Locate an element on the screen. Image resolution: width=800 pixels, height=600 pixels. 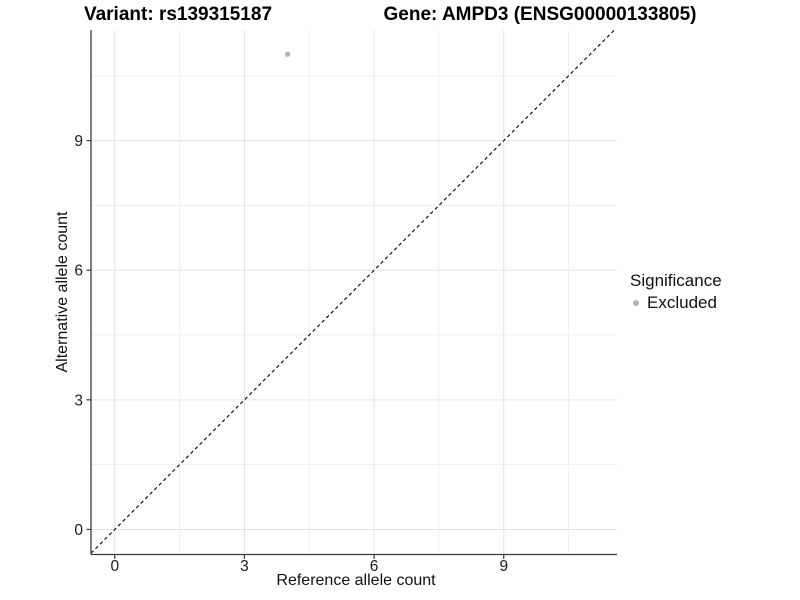
data-point is located at coordinates (287, 54).